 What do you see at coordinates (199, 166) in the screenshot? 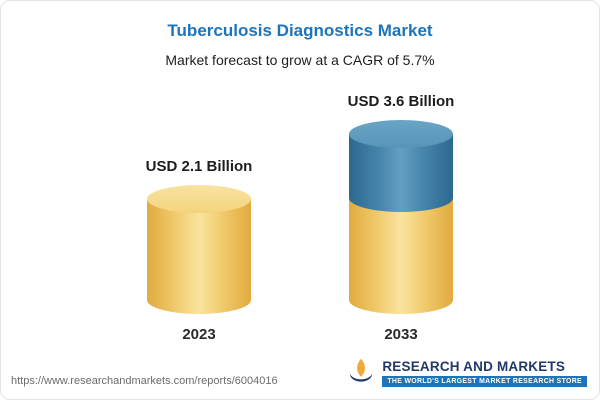
I see `value-label-2023: USD 2.1 Billion` at bounding box center [199, 166].